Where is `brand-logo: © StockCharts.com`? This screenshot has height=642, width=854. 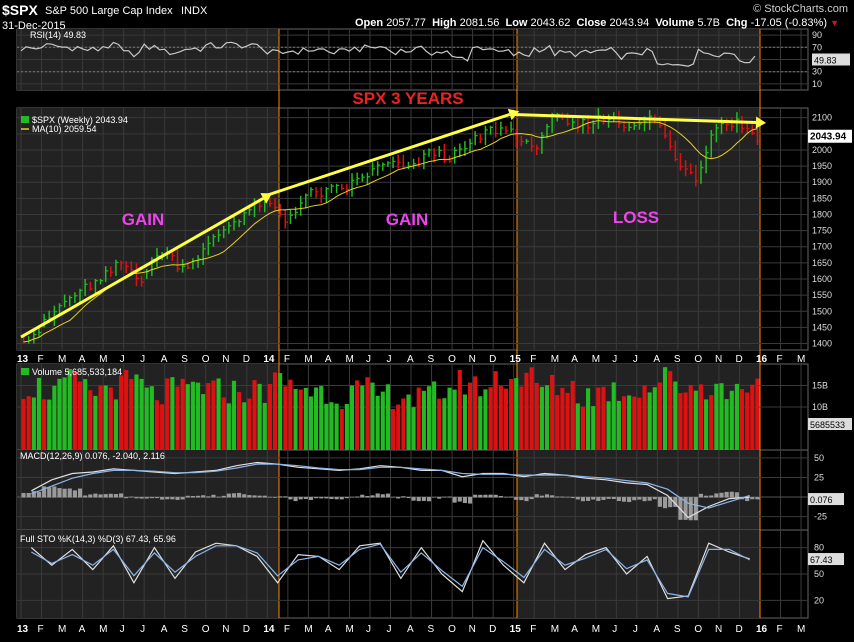 brand-logo: © StockCharts.com is located at coordinates (800, 9).